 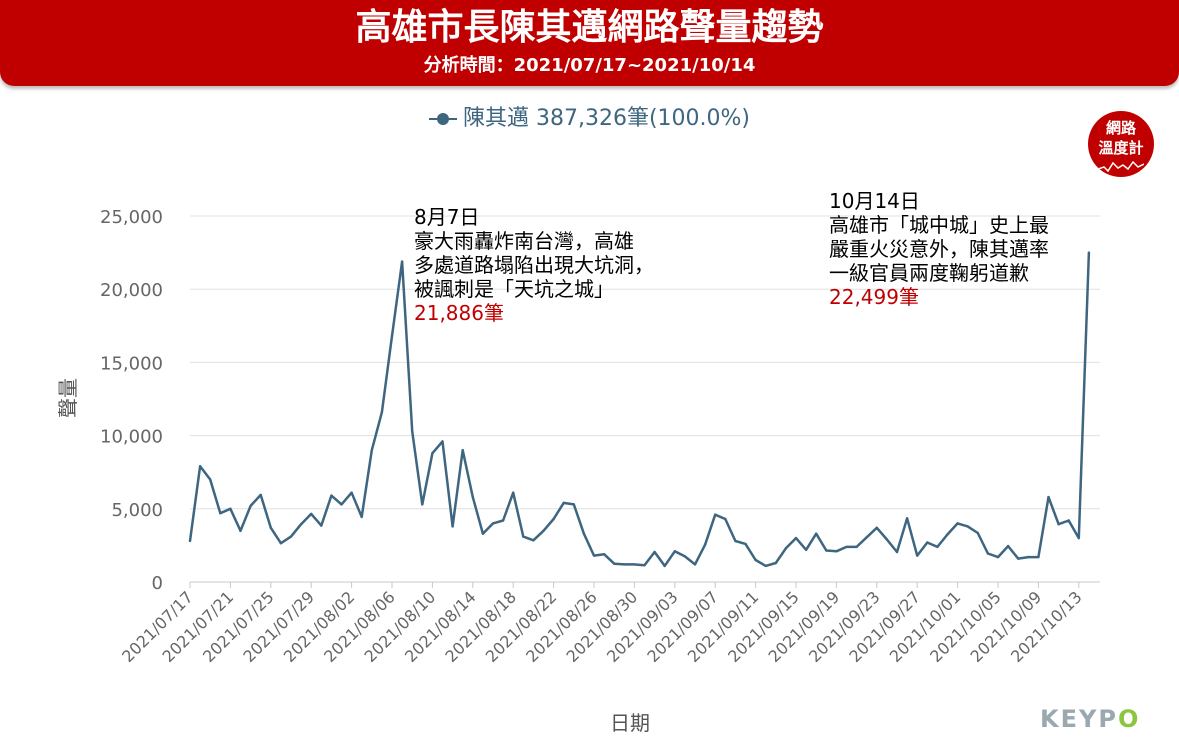 What do you see at coordinates (514, 289) in the screenshot?
I see `annotation-aug7-line3: 被諷刺是「天坑之城」` at bounding box center [514, 289].